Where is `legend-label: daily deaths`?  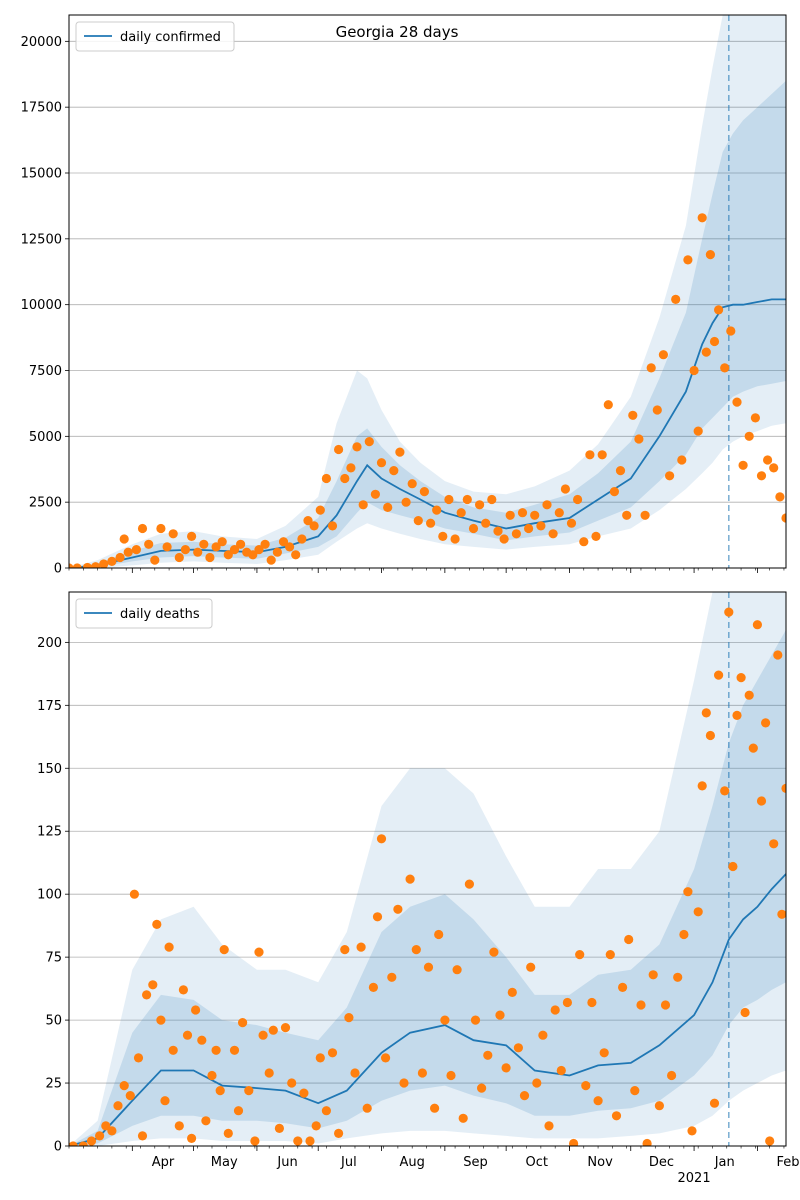 legend-label: daily deaths is located at coordinates (160, 614).